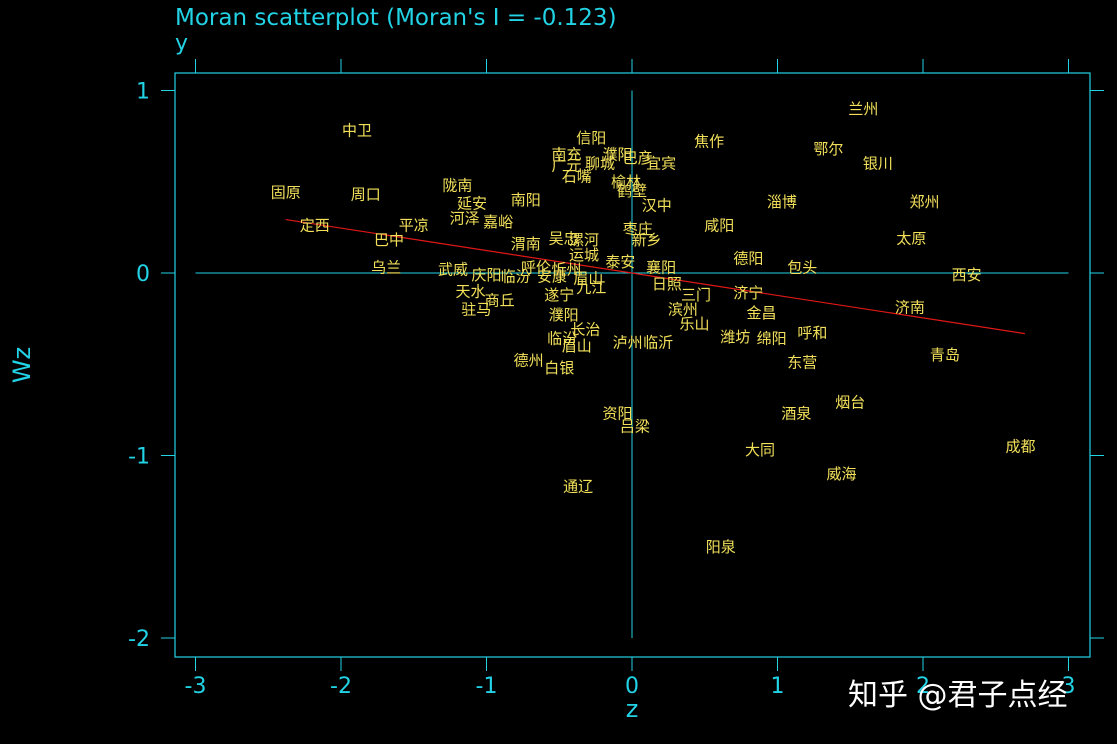 This screenshot has width=1117, height=744. I want to click on point-label: 酒泉, so click(796, 414).